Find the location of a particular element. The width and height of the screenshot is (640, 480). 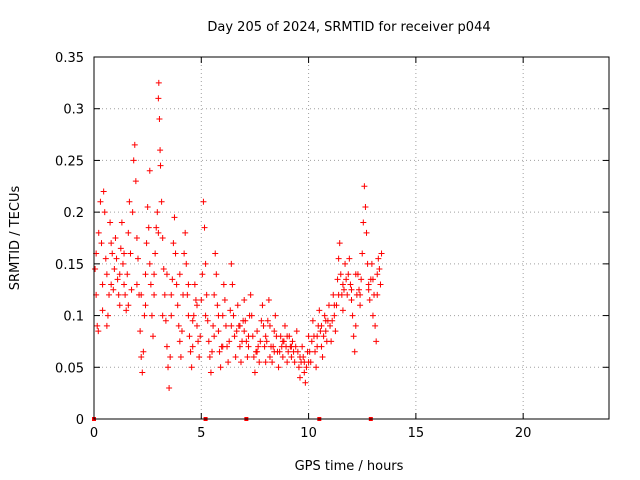

y-tick-label: 0 is located at coordinates (80, 420).